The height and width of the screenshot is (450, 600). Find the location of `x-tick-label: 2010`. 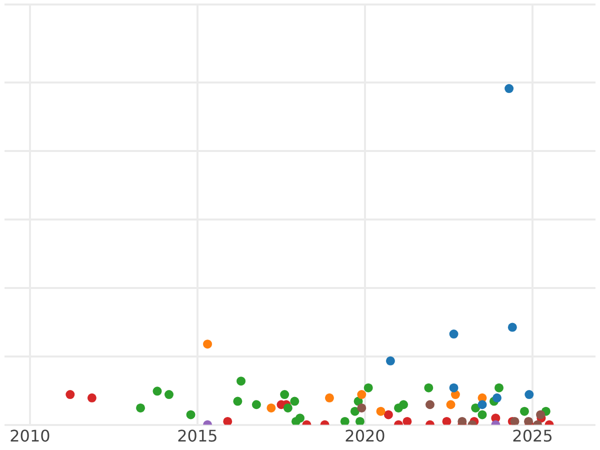

x-tick-label: 2010 is located at coordinates (30, 436).